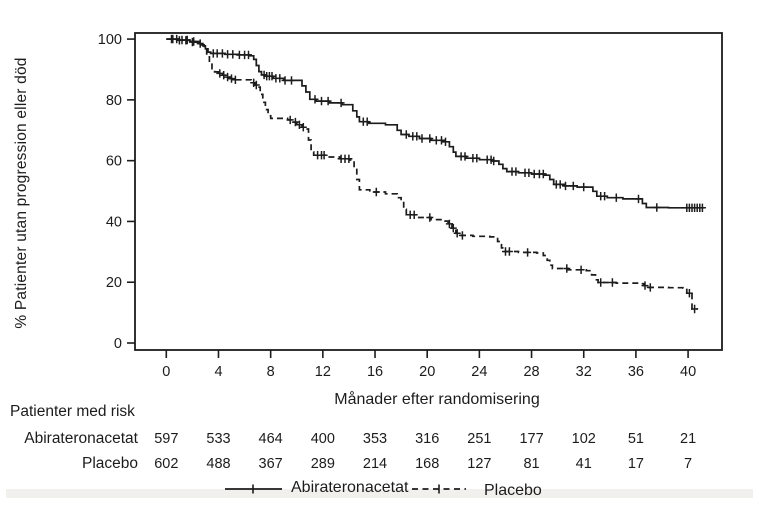  I want to click on y-tick-label: 40, so click(114, 222).